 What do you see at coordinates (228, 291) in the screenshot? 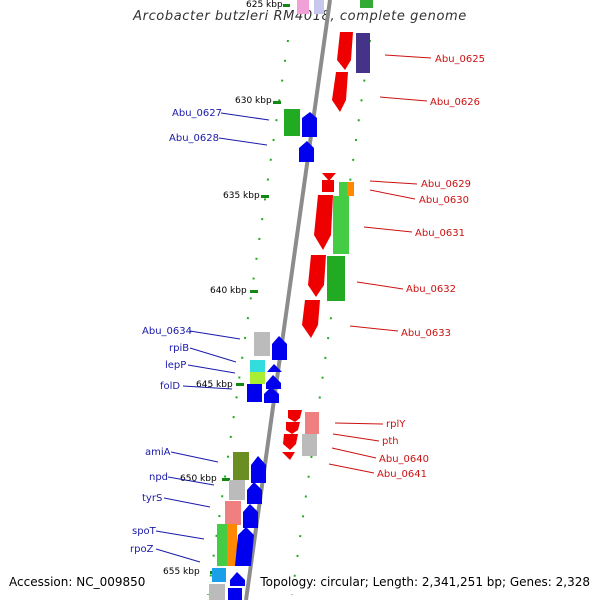
I see `tick-label-640: 640 kbp` at bounding box center [228, 291].